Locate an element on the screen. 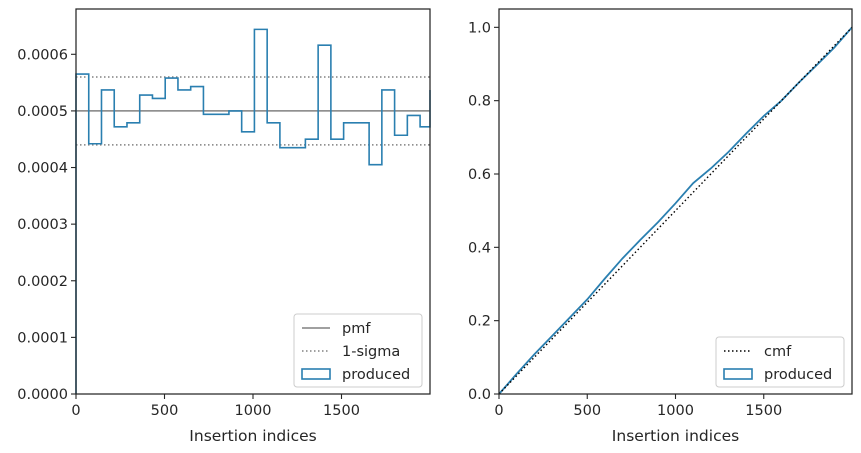 The height and width of the screenshot is (453, 861). cmf-x-axis: 0 500 1000 1500 is located at coordinates (638, 406).